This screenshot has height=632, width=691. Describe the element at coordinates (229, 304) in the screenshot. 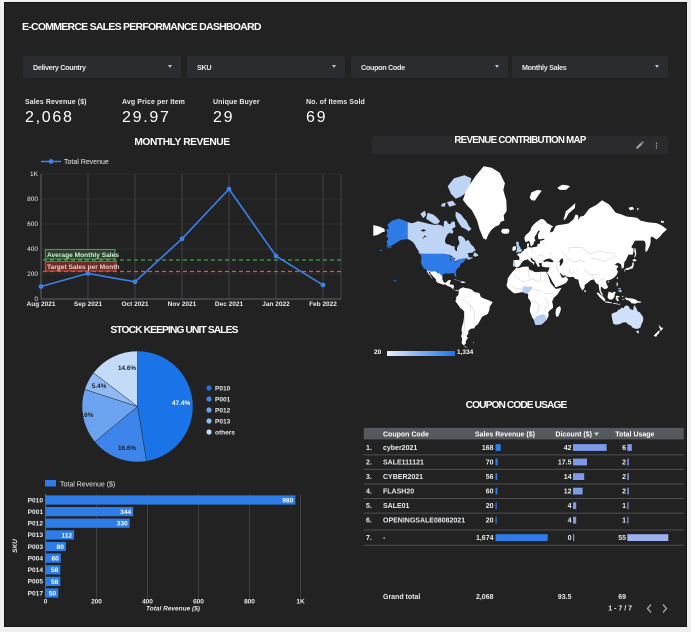

I see `svg-text: Dec 2021` at that location.